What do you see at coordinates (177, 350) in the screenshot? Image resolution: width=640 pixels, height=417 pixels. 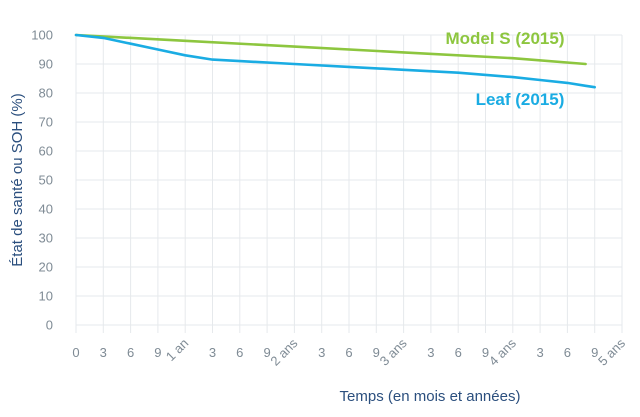 I see `x-tick-label: 1 an` at bounding box center [177, 350].